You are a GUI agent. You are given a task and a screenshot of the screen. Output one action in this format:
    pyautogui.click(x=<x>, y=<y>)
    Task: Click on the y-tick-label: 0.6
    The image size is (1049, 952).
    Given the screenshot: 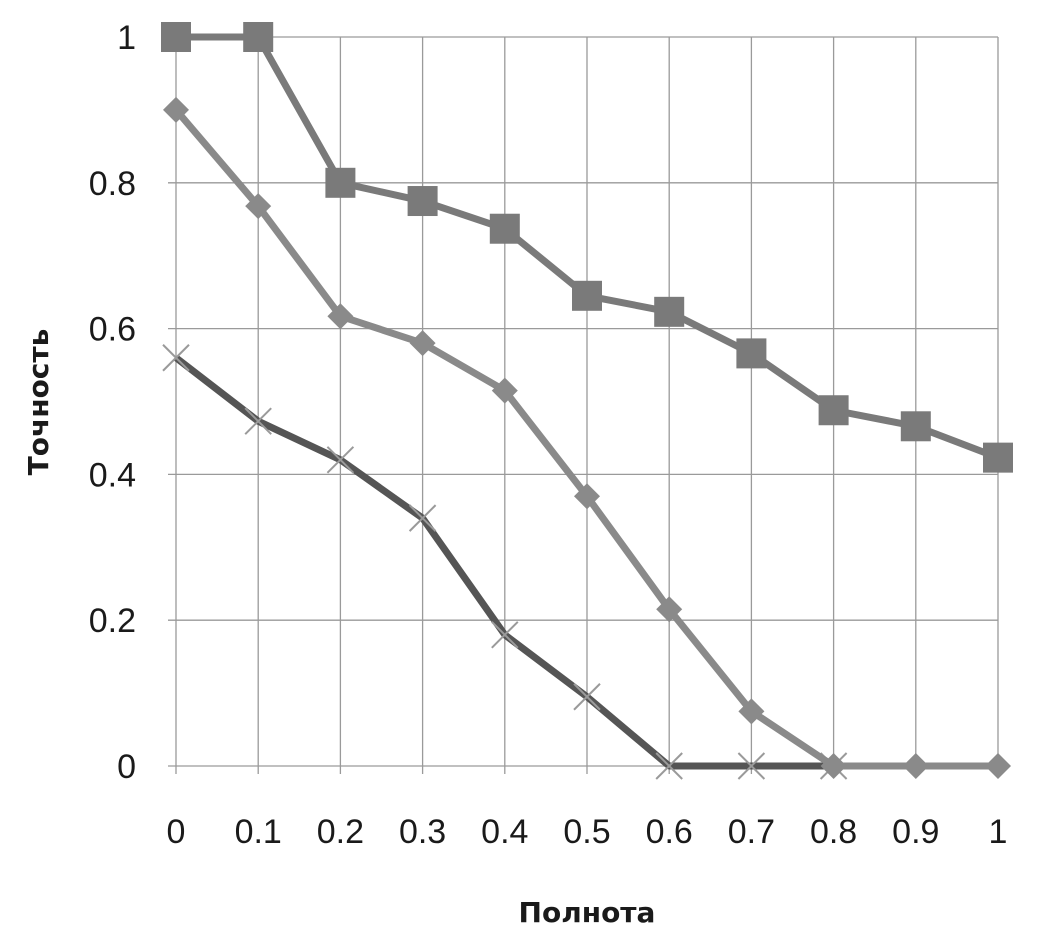 What is the action you would take?
    pyautogui.click(x=112, y=330)
    